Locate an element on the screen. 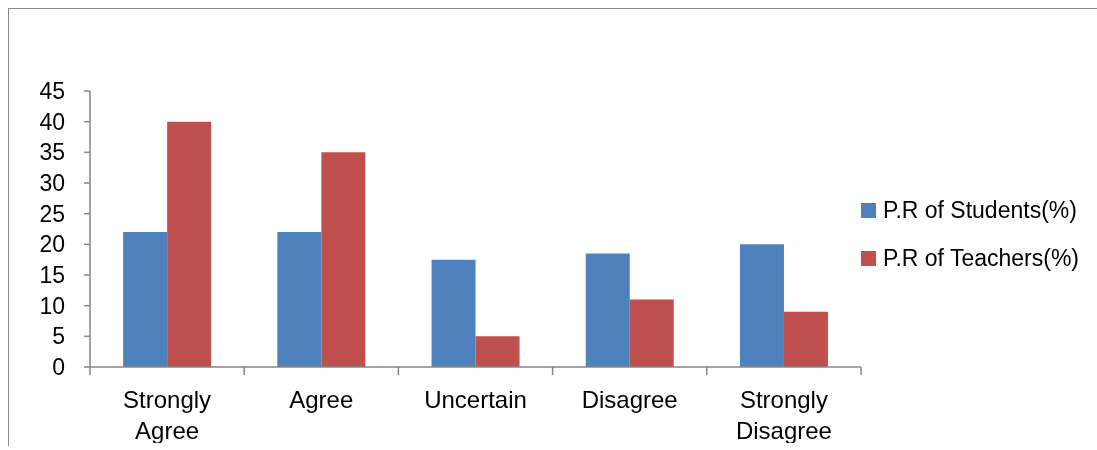 The width and height of the screenshot is (1097, 450). x-tick-label: Agree is located at coordinates (321, 399).